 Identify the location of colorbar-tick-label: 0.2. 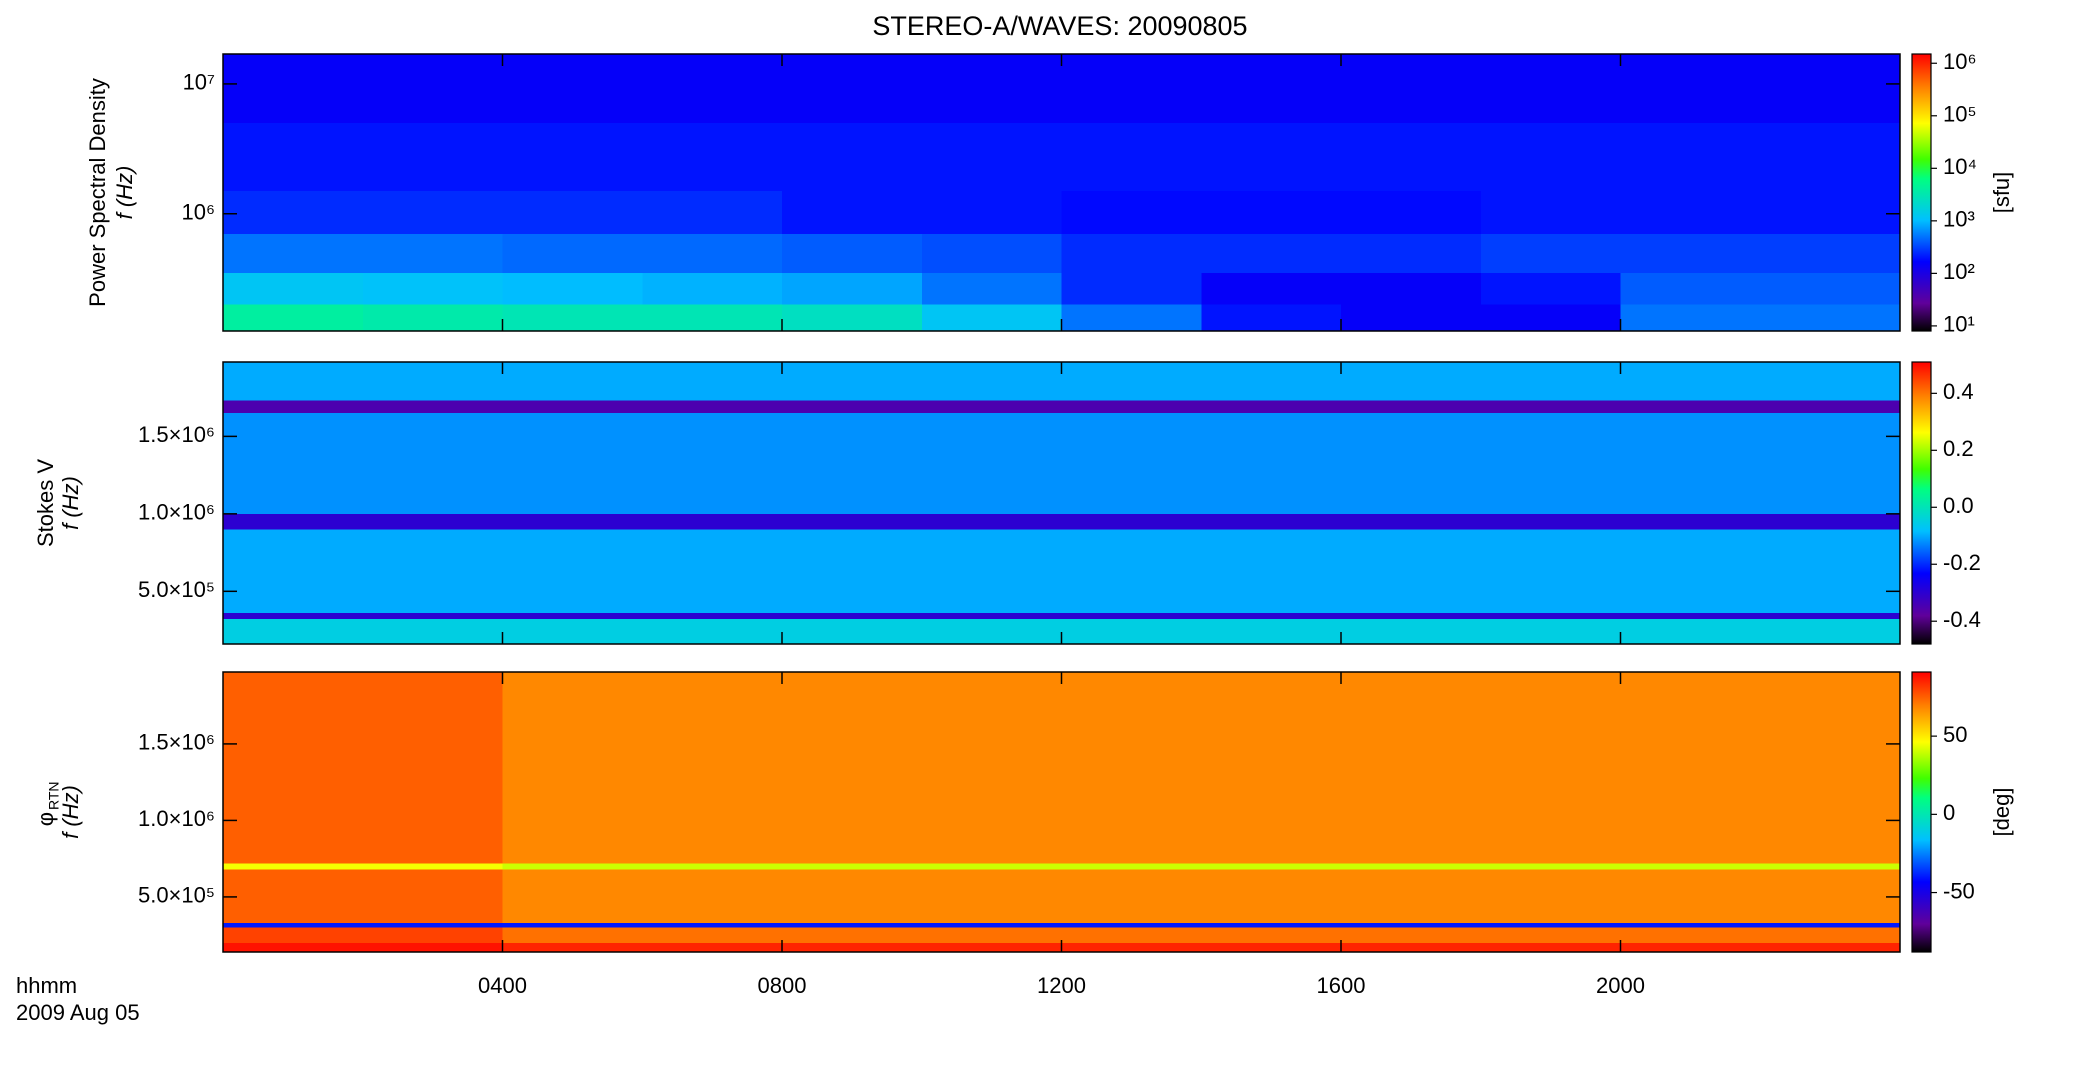
(1958, 448).